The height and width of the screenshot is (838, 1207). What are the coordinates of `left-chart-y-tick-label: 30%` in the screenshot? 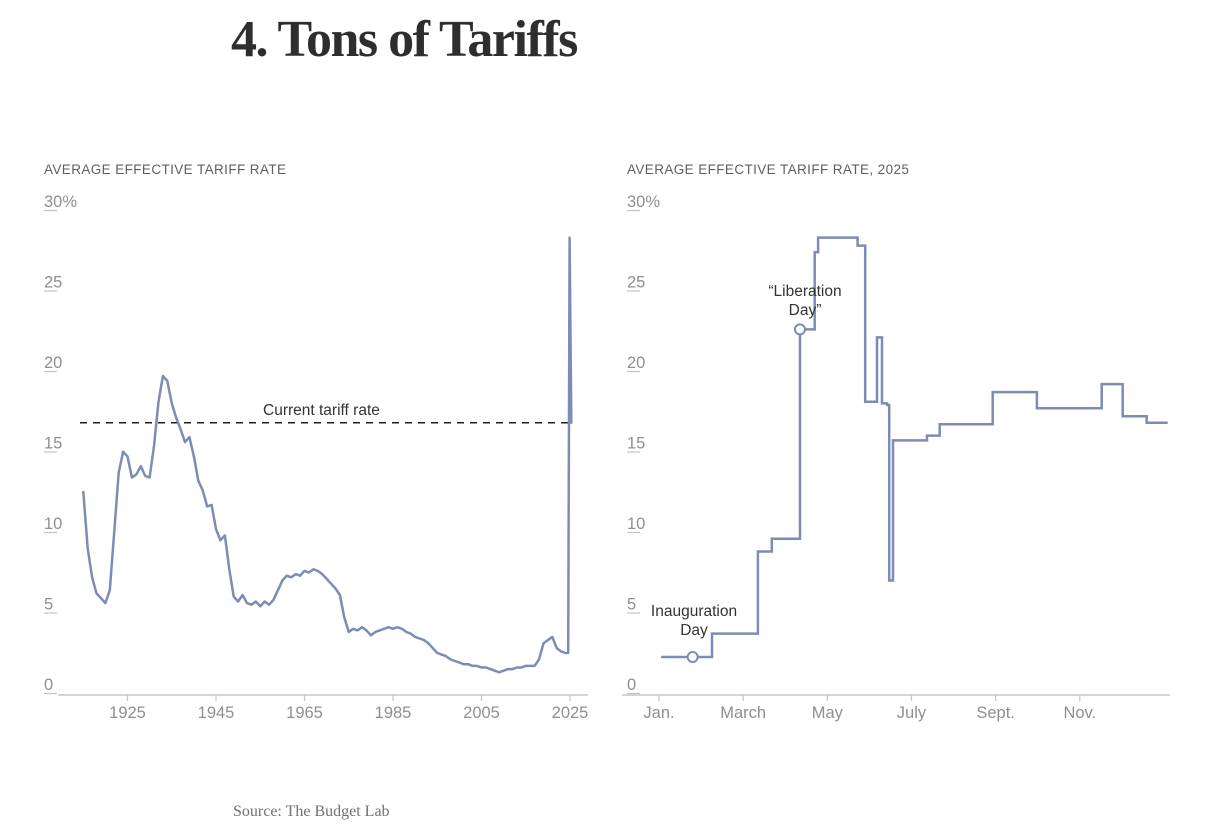 It's located at (60, 202).